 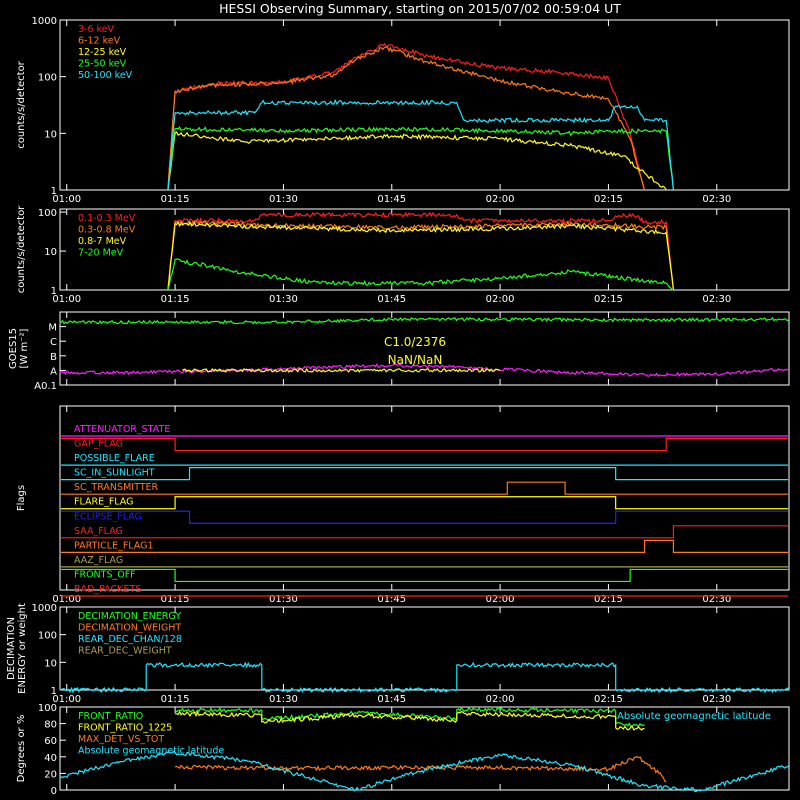 What do you see at coordinates (53, 357) in the screenshot?
I see `y-tick-label: B` at bounding box center [53, 357].